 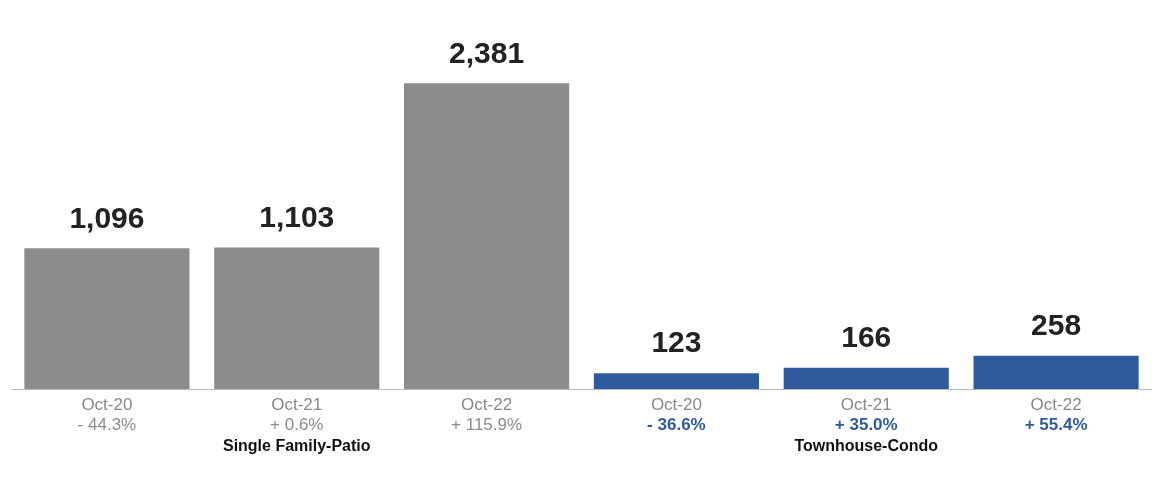 I want to click on x-tick-label: Oct-22 + 115.9%, so click(x=487, y=415).